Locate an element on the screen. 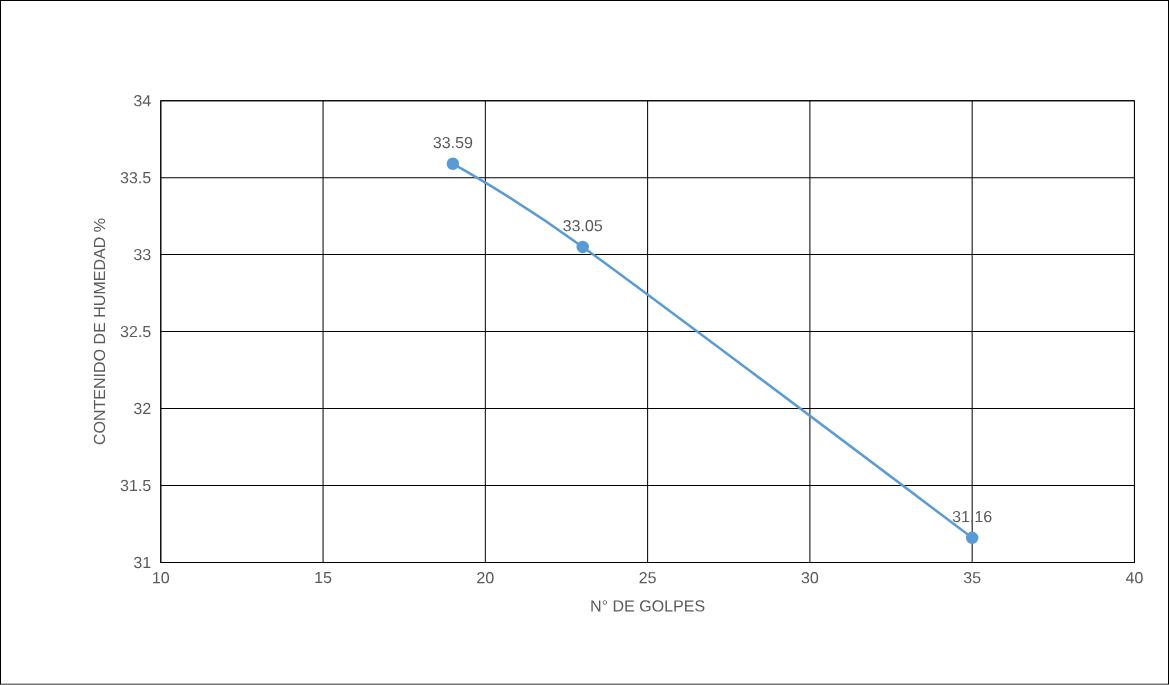 The height and width of the screenshot is (685, 1169). x-tick-label: 40 is located at coordinates (1134, 578).